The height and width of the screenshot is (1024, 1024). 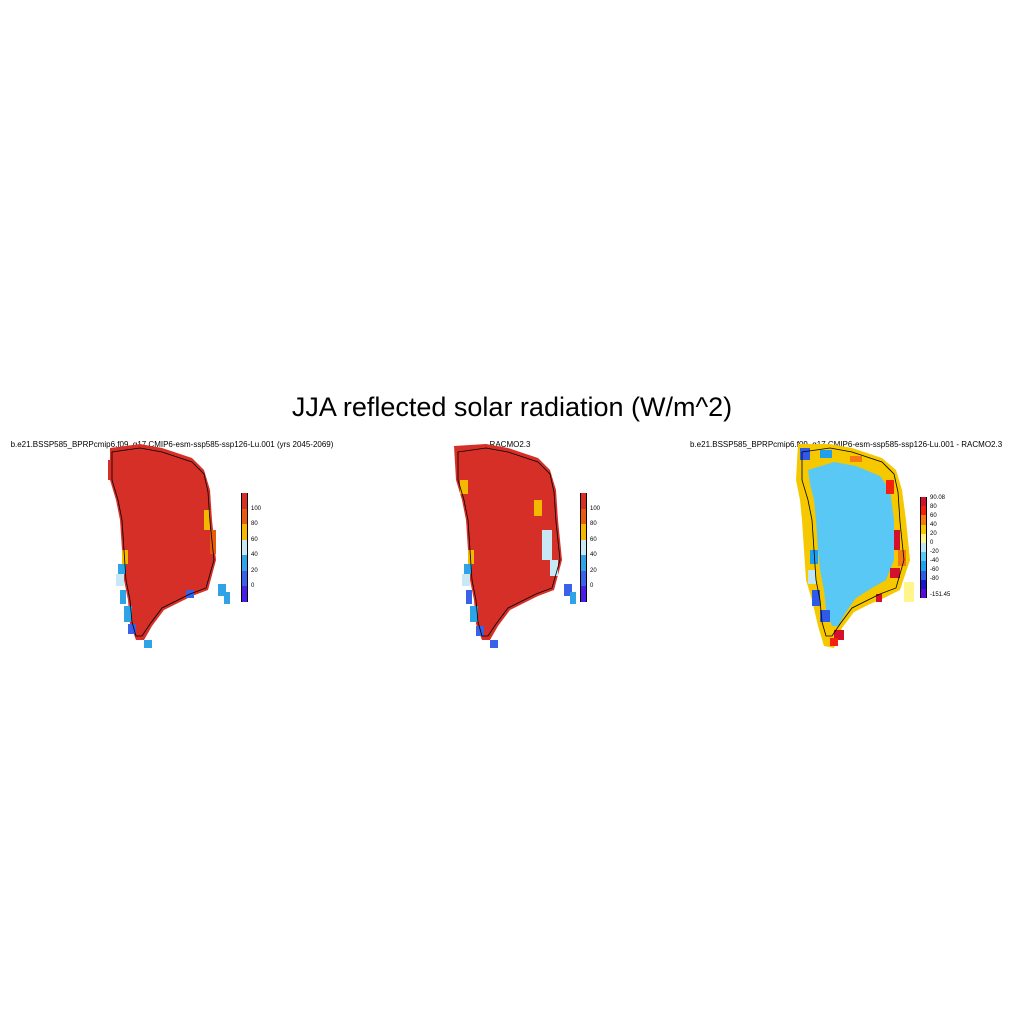 What do you see at coordinates (940, 595) in the screenshot?
I see `cbar-label: -151.45` at bounding box center [940, 595].